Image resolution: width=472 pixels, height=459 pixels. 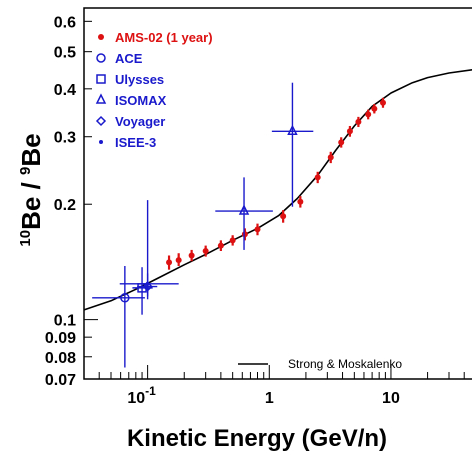 I want to click on series-isomax, so click(x=264, y=166).